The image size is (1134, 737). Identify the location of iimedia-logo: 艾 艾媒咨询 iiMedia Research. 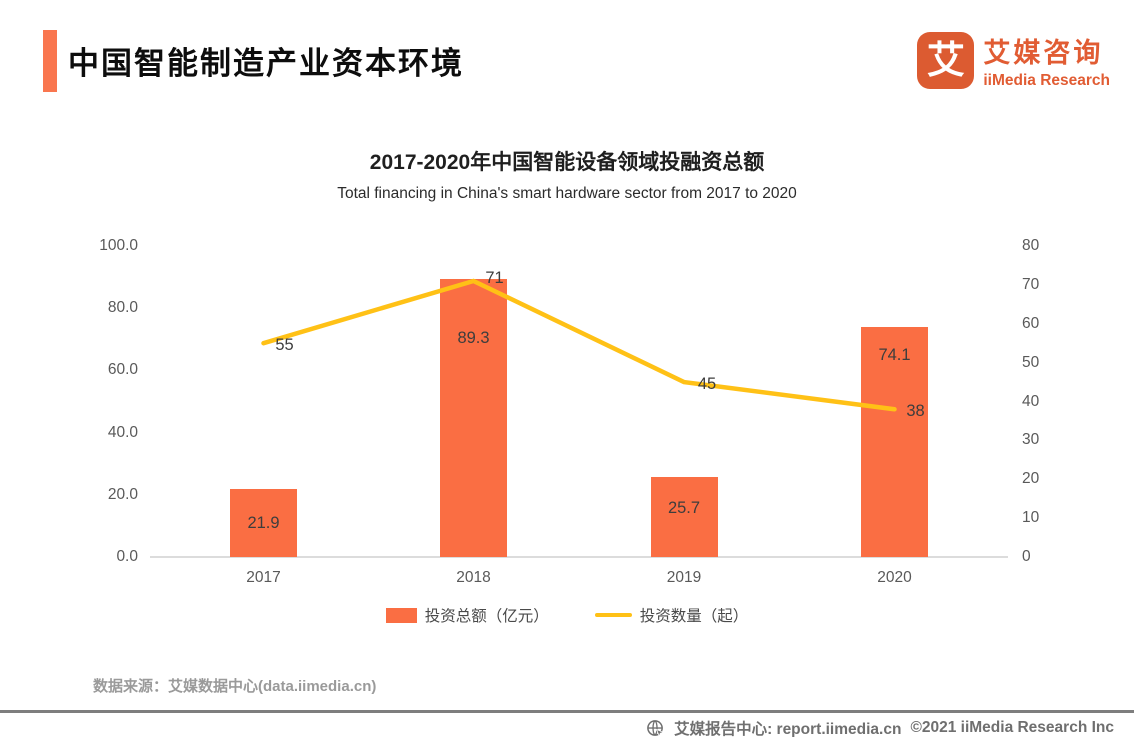
(1013, 60).